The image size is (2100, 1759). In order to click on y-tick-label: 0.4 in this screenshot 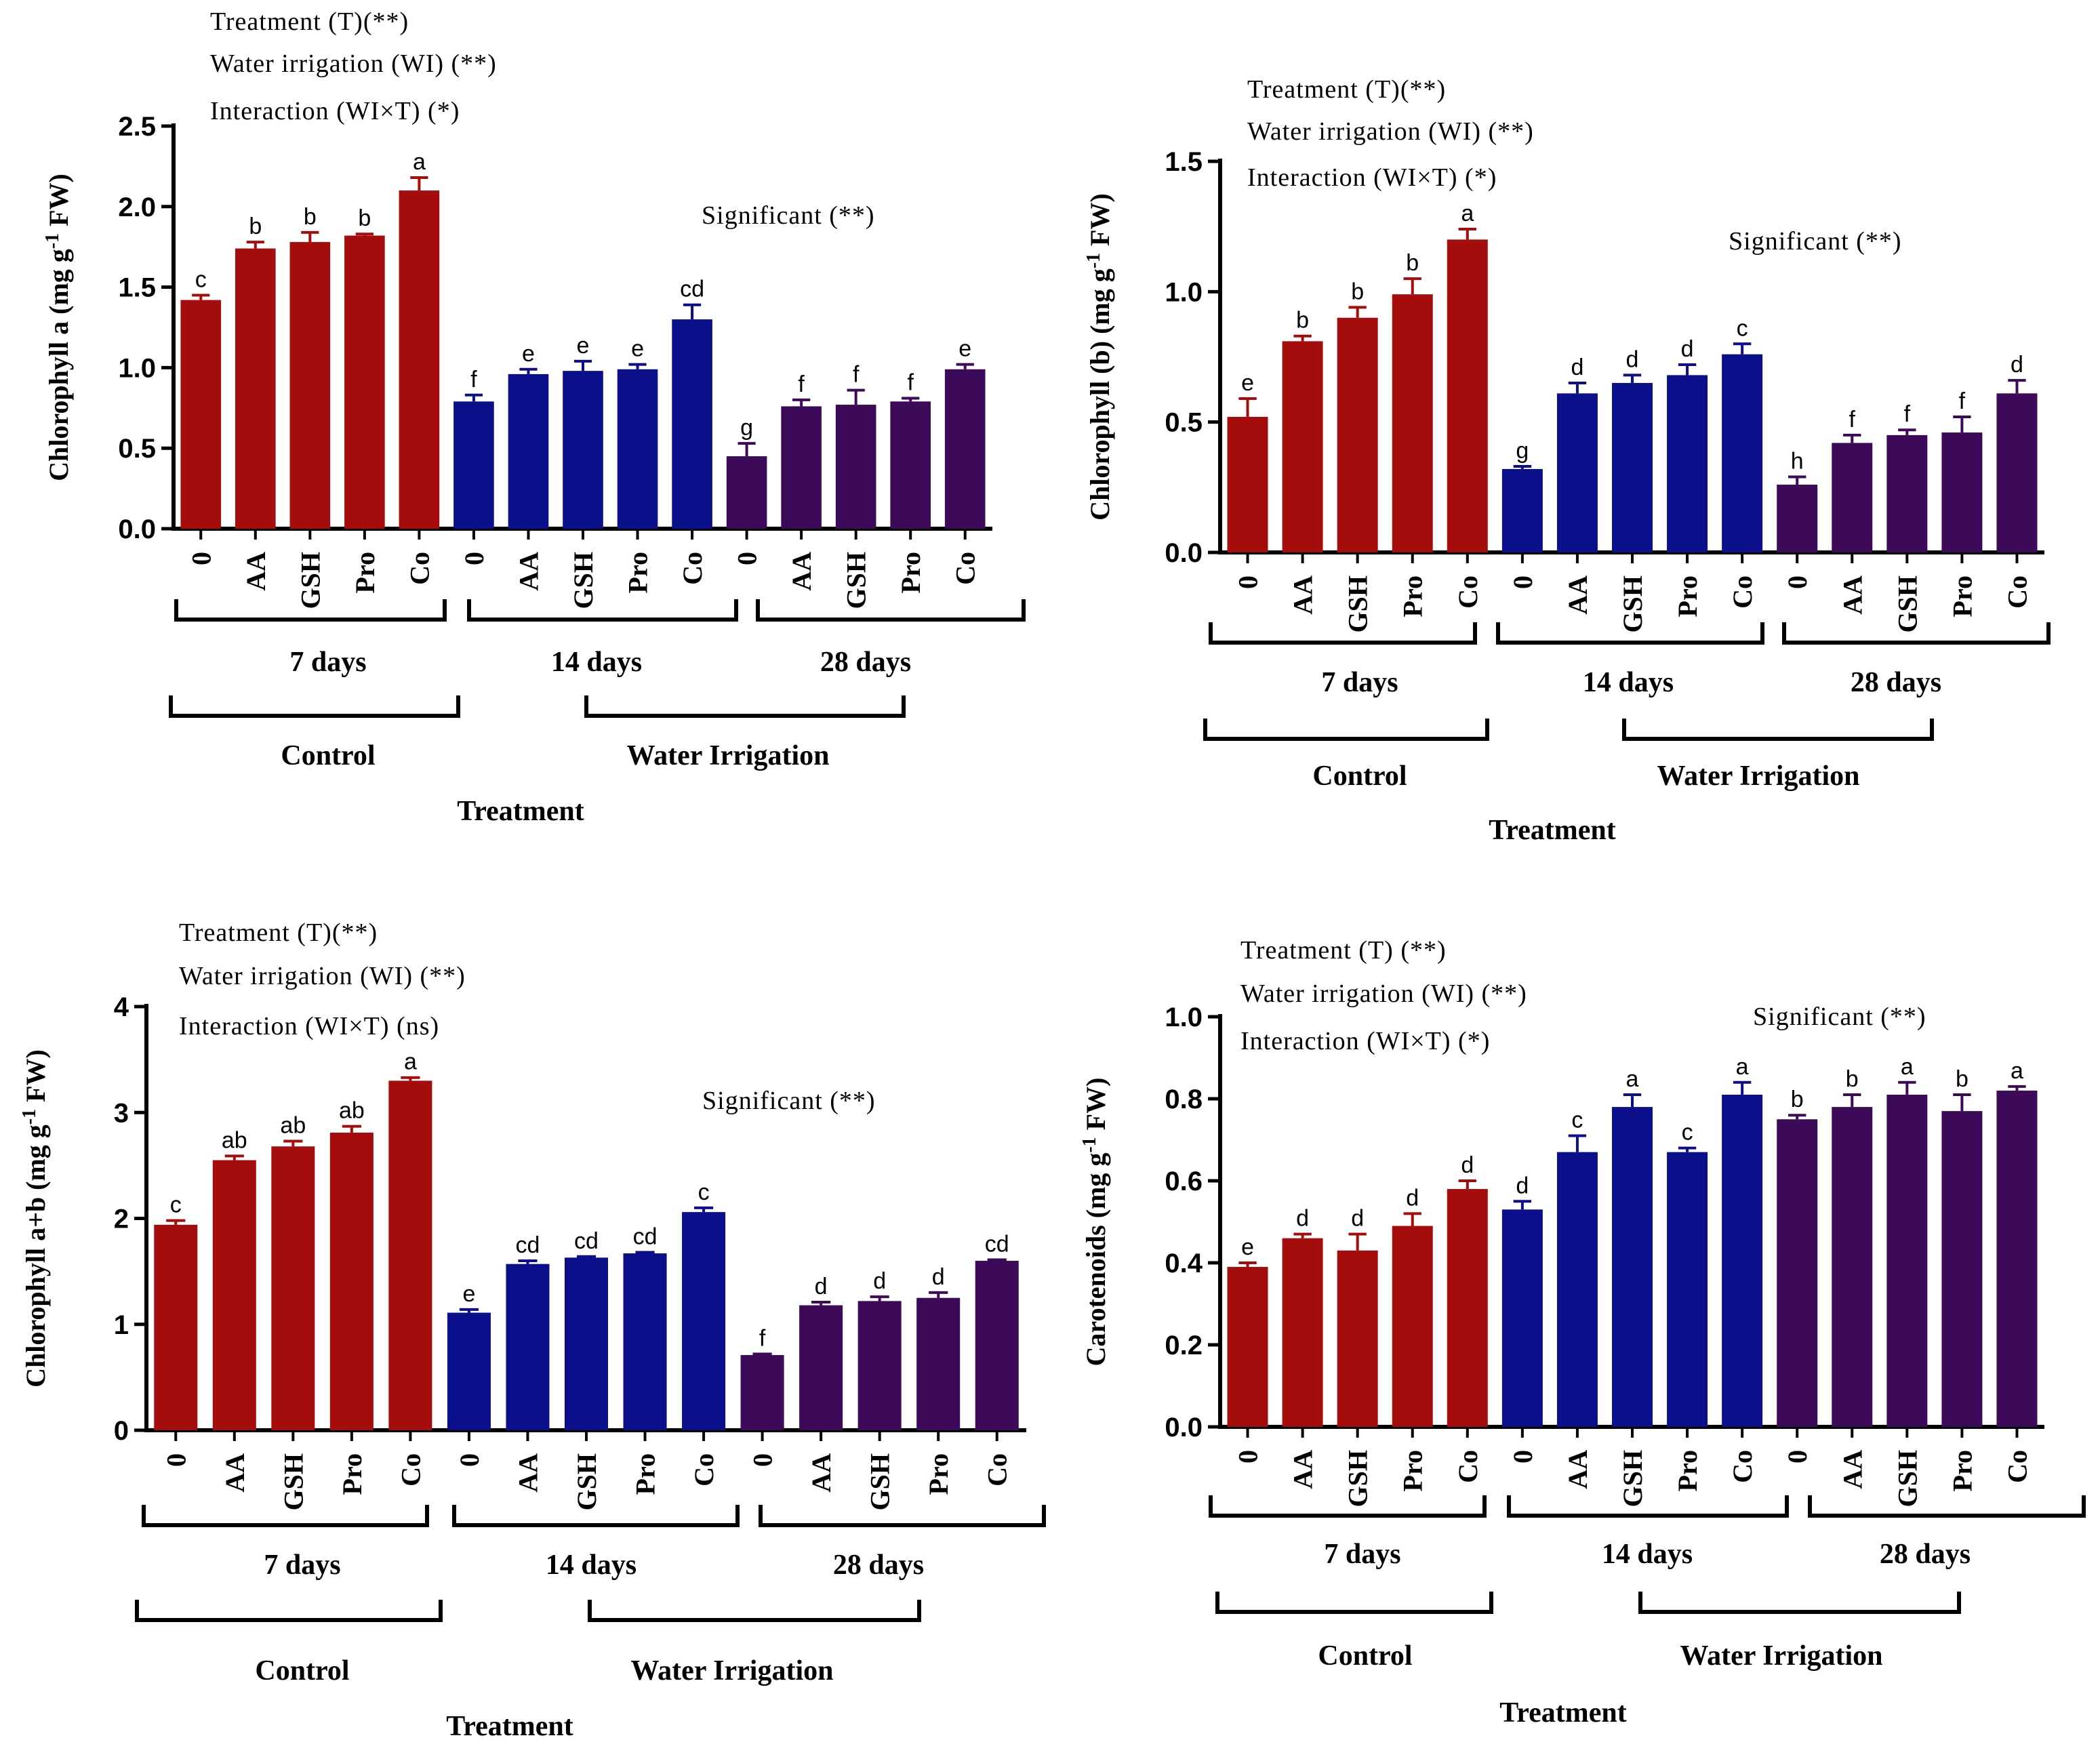, I will do `click(1184, 1263)`.